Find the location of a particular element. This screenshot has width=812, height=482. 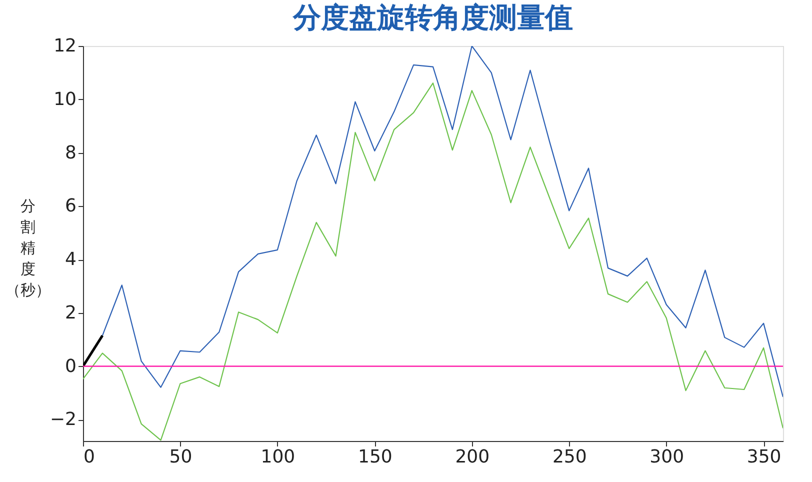

x-tick-label: 200 is located at coordinates (472, 457).